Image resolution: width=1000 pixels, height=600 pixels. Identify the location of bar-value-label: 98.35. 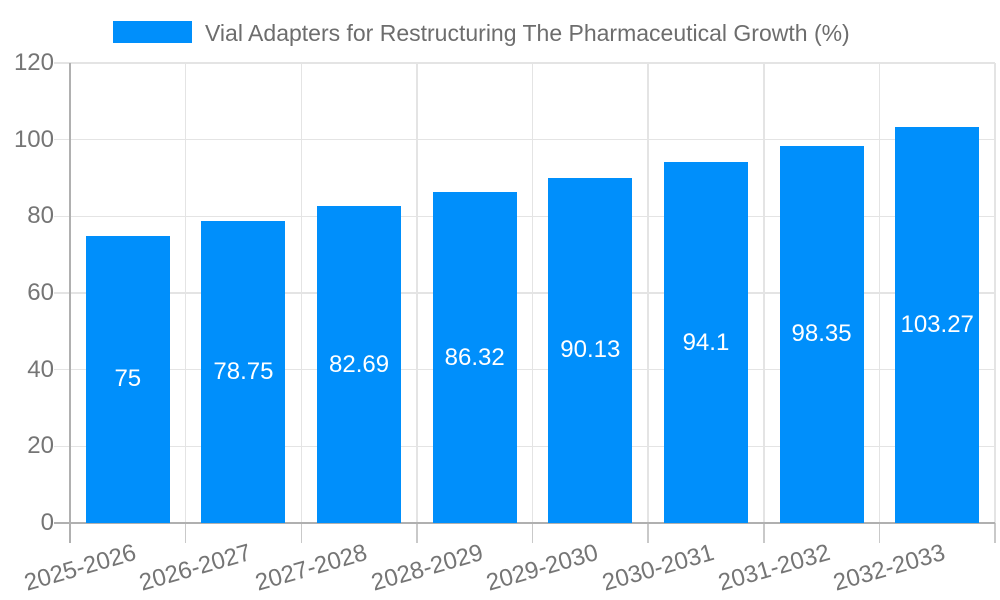
(821, 334).